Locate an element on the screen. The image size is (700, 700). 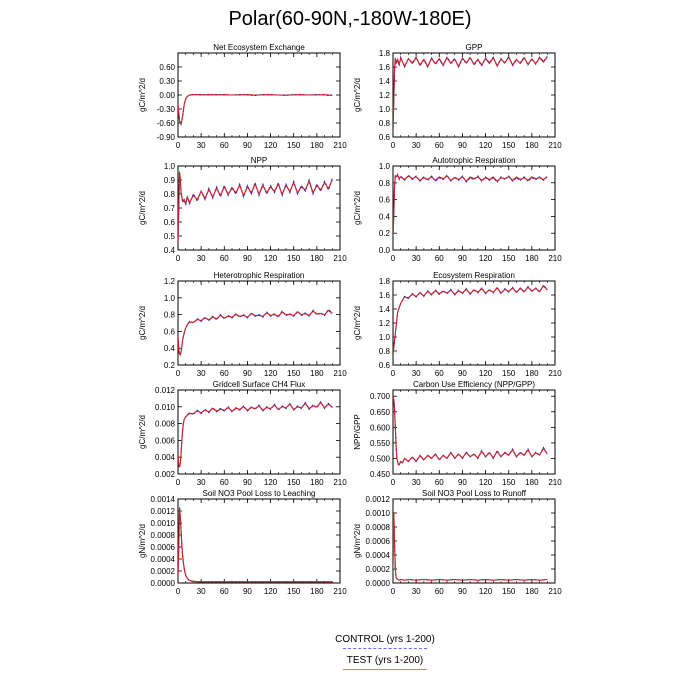
y-tick-label: 0.0002 is located at coordinates (378, 569).